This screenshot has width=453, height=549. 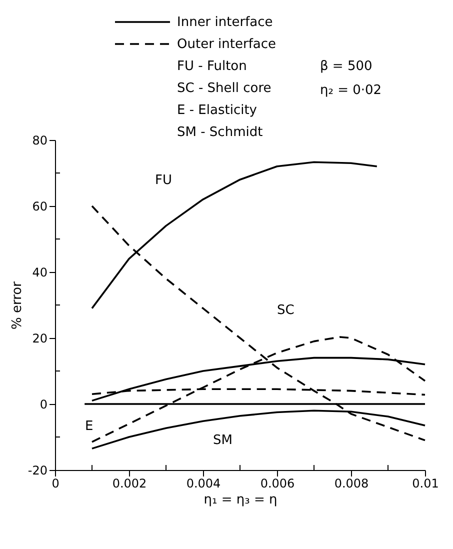 I want to click on x-tick-label: 0.01, so click(x=425, y=483).